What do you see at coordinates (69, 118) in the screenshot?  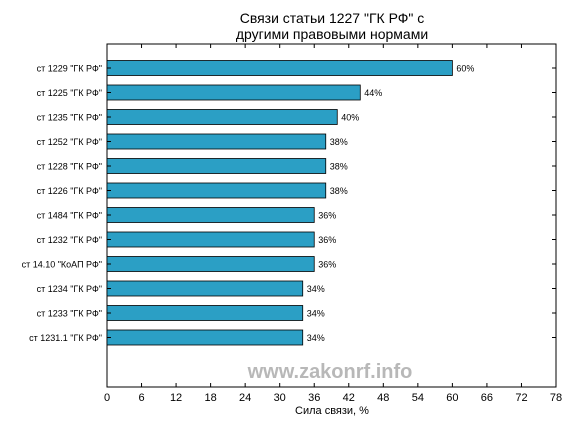 I see `category-label: ст 1235 "ГК РФ"` at bounding box center [69, 118].